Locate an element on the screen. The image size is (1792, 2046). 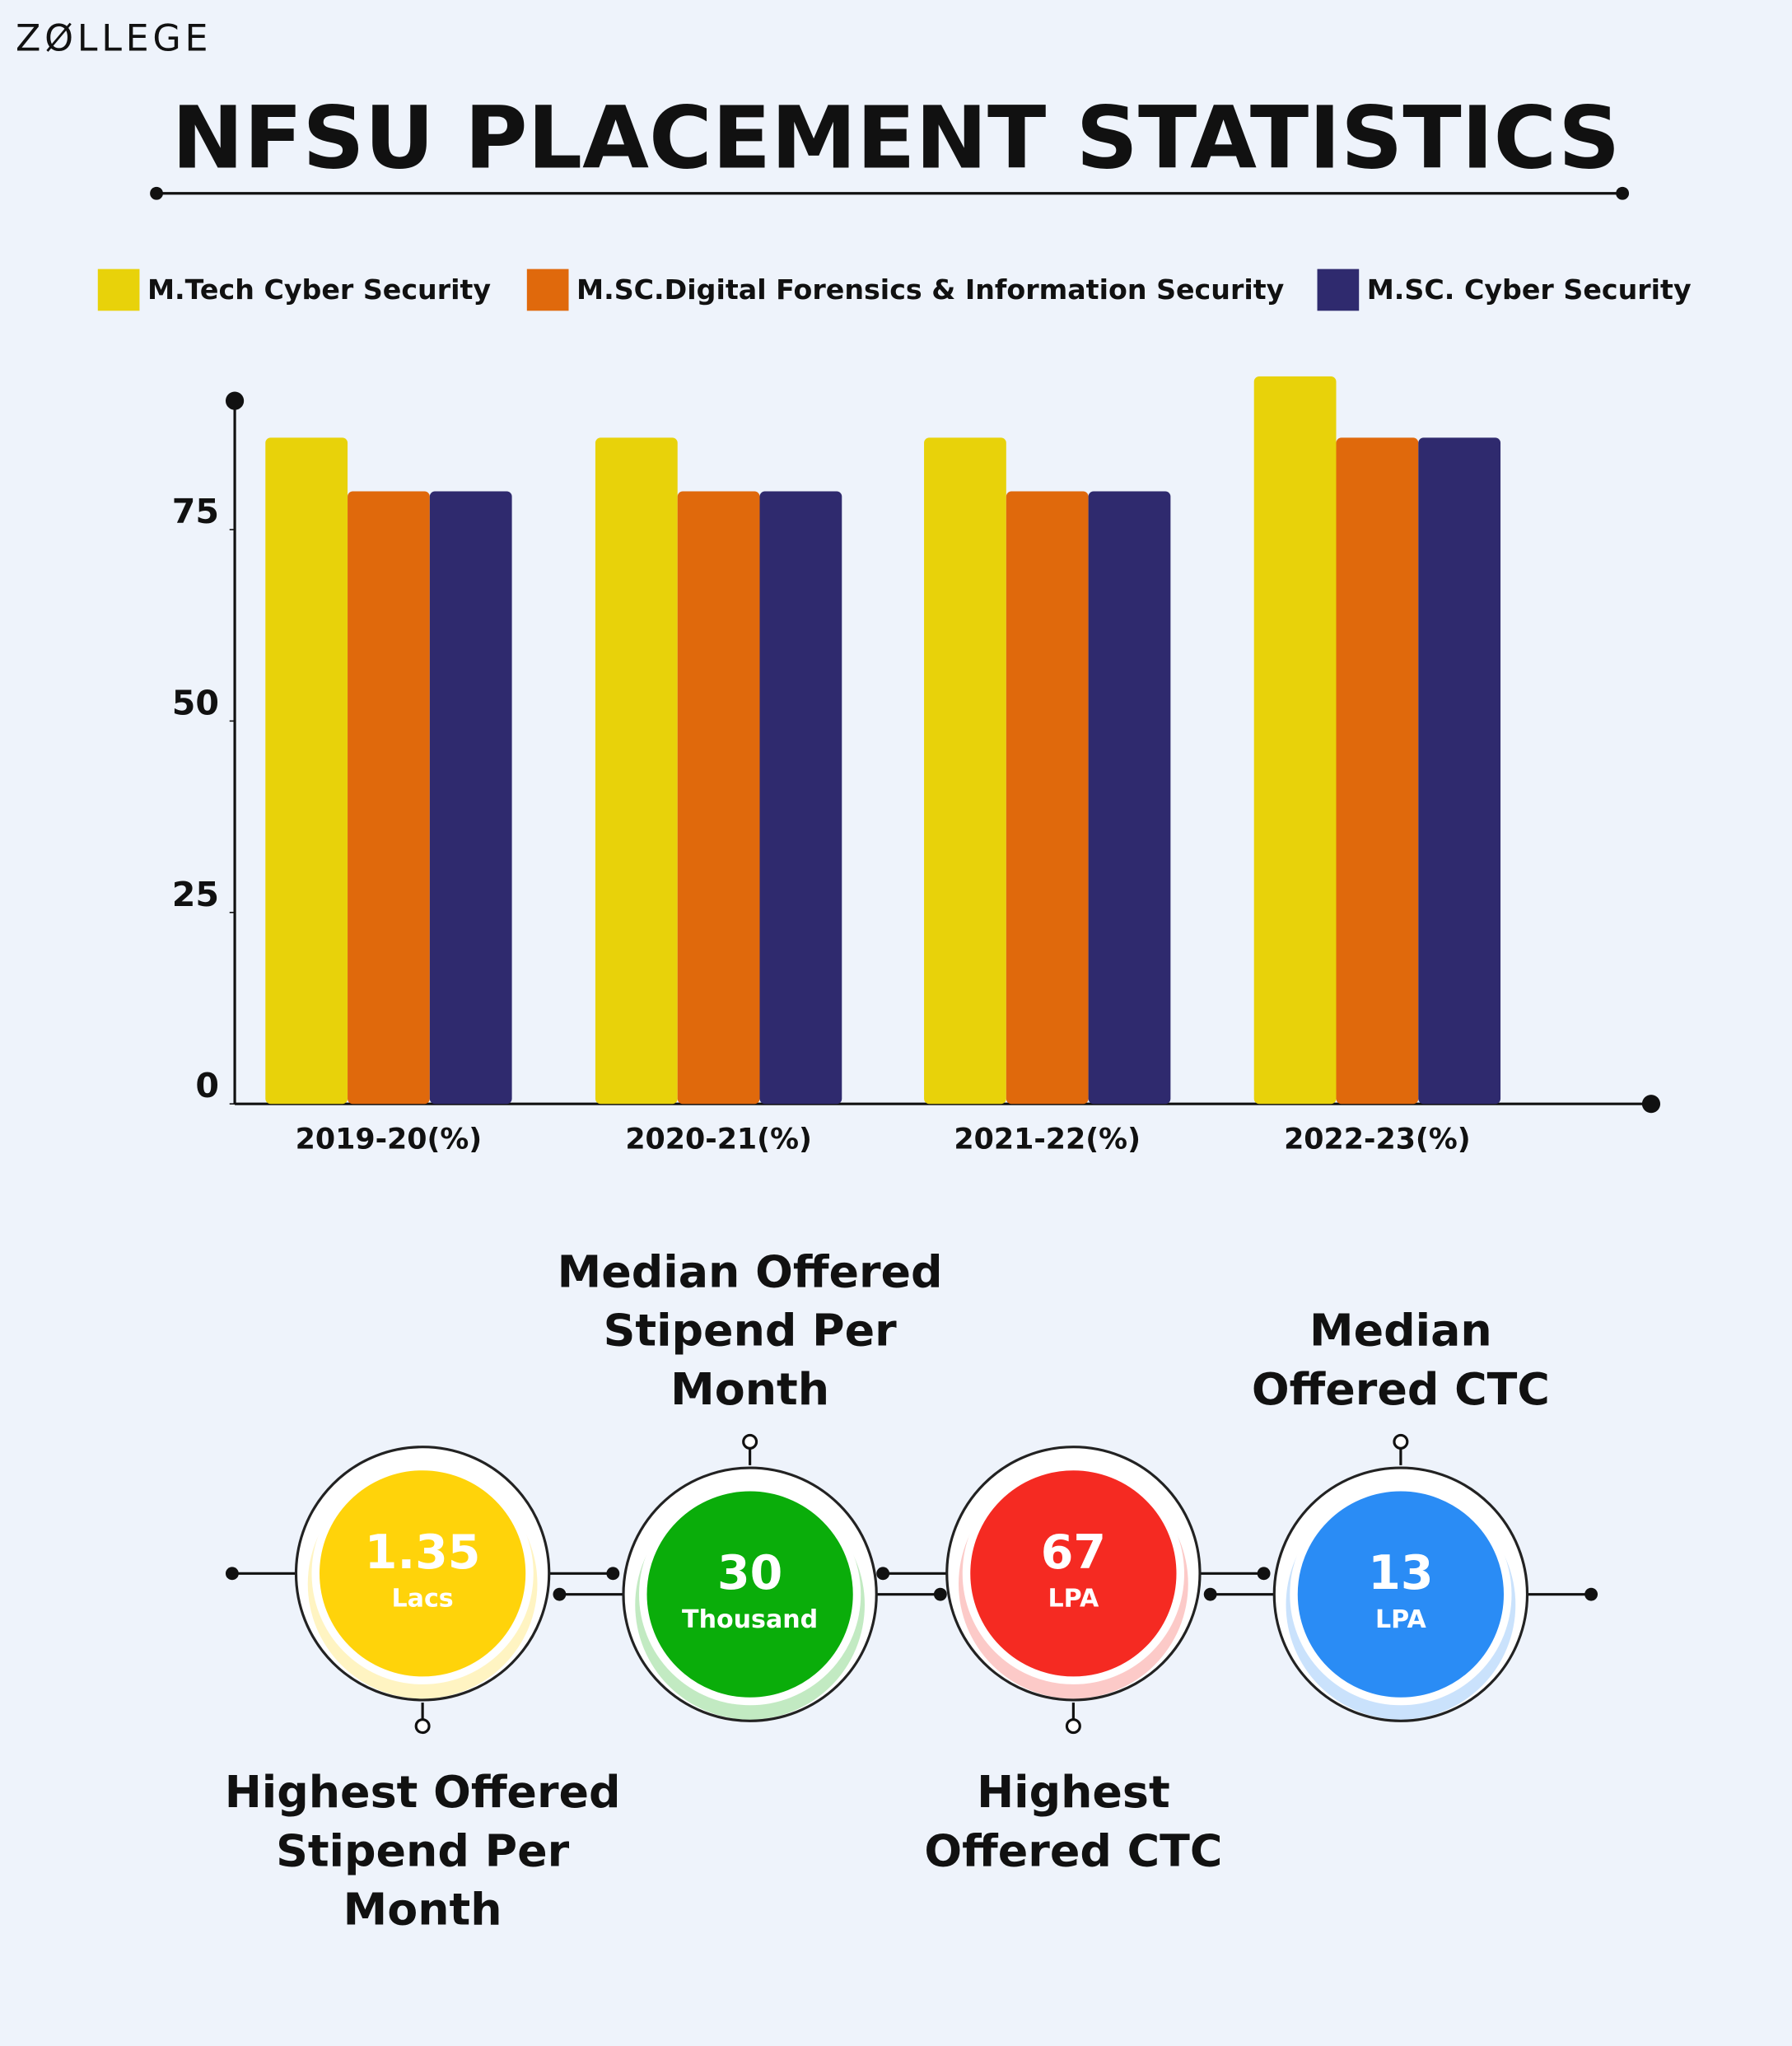
stat-label: Median is located at coordinates (1400, 1331).